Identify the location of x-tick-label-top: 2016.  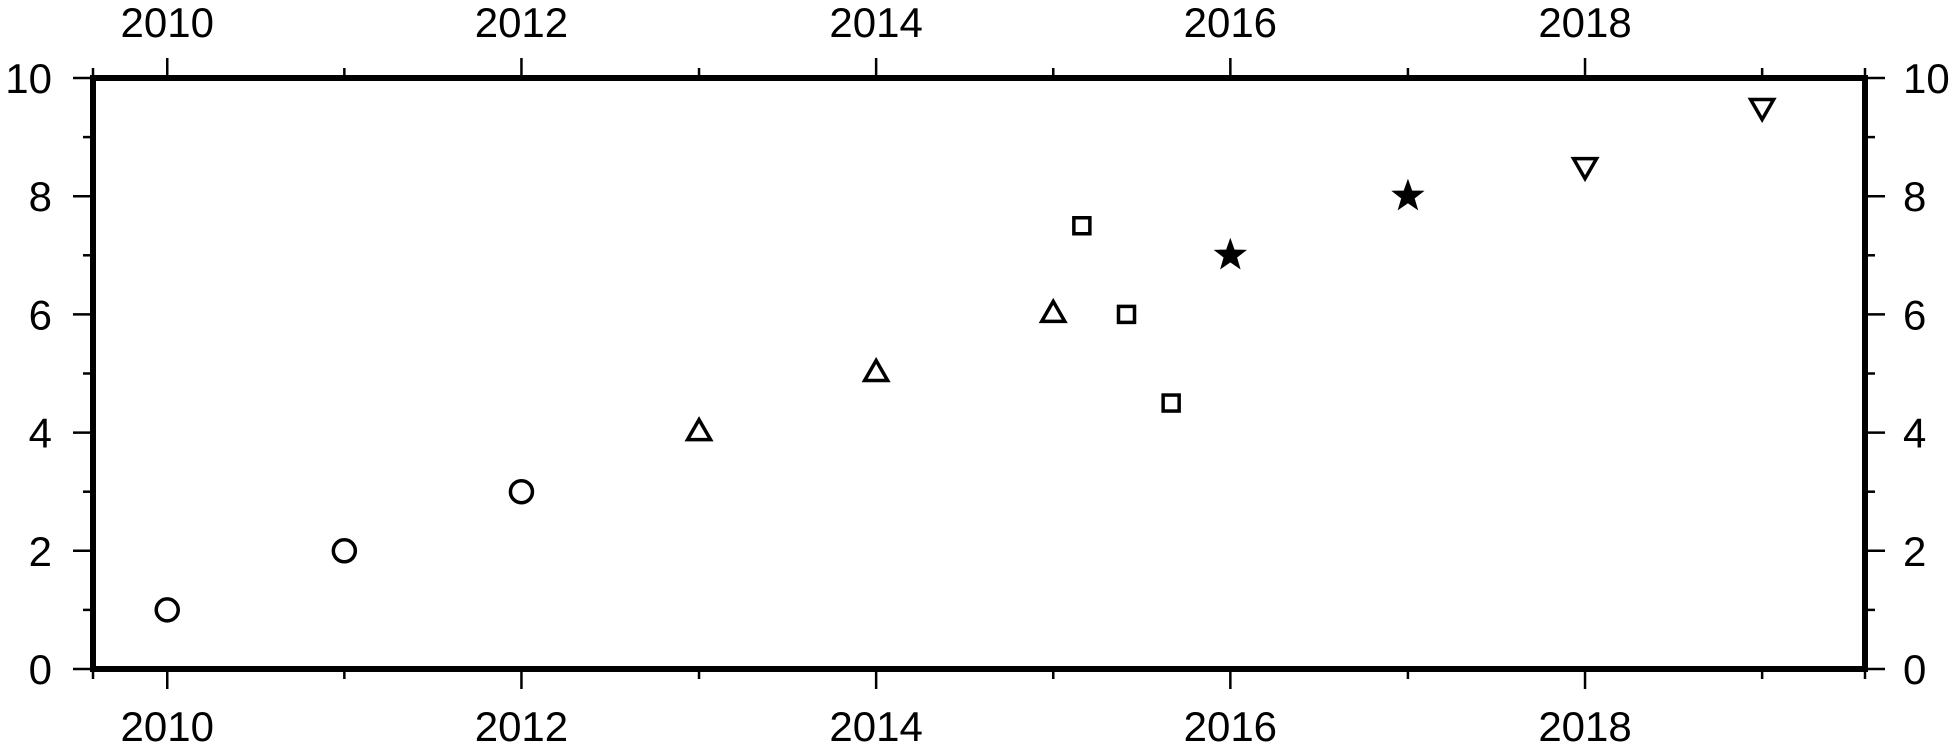
(1230, 23).